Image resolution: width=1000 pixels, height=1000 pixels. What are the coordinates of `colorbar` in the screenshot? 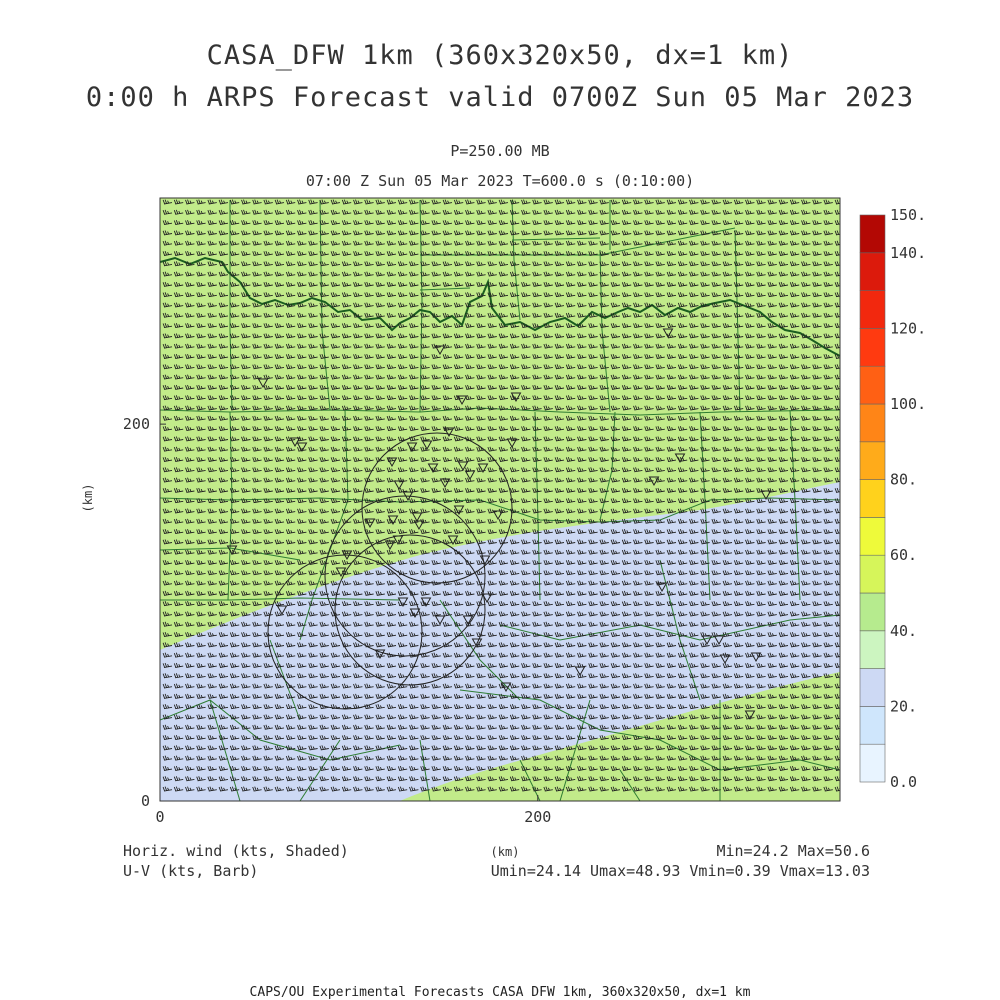 It's located at (872, 498).